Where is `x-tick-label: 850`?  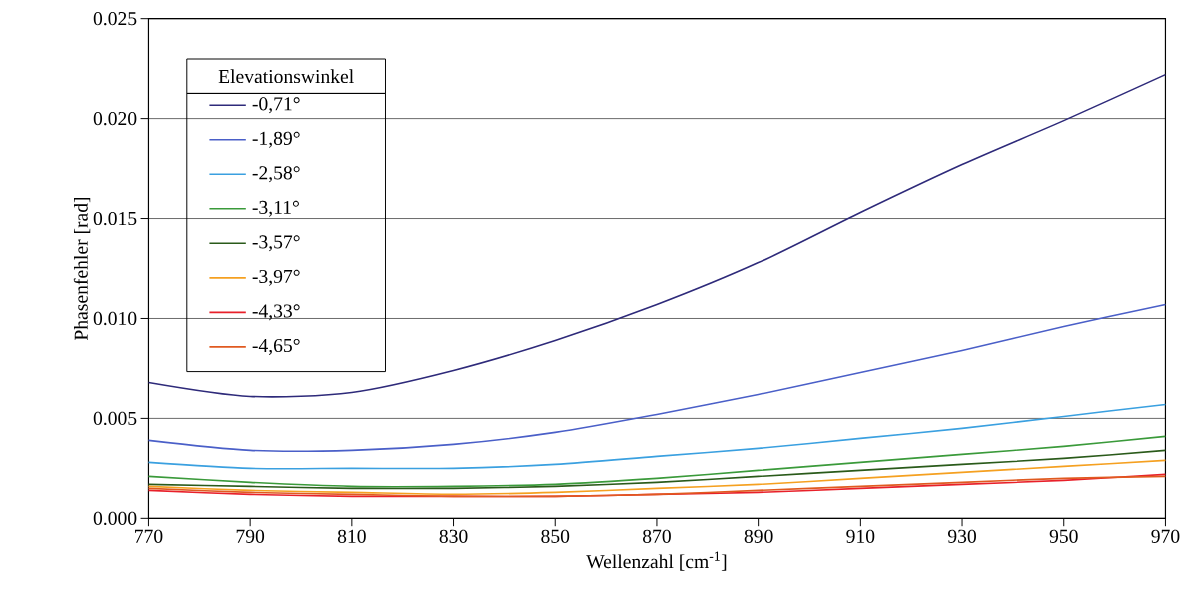 x-tick-label: 850 is located at coordinates (555, 536).